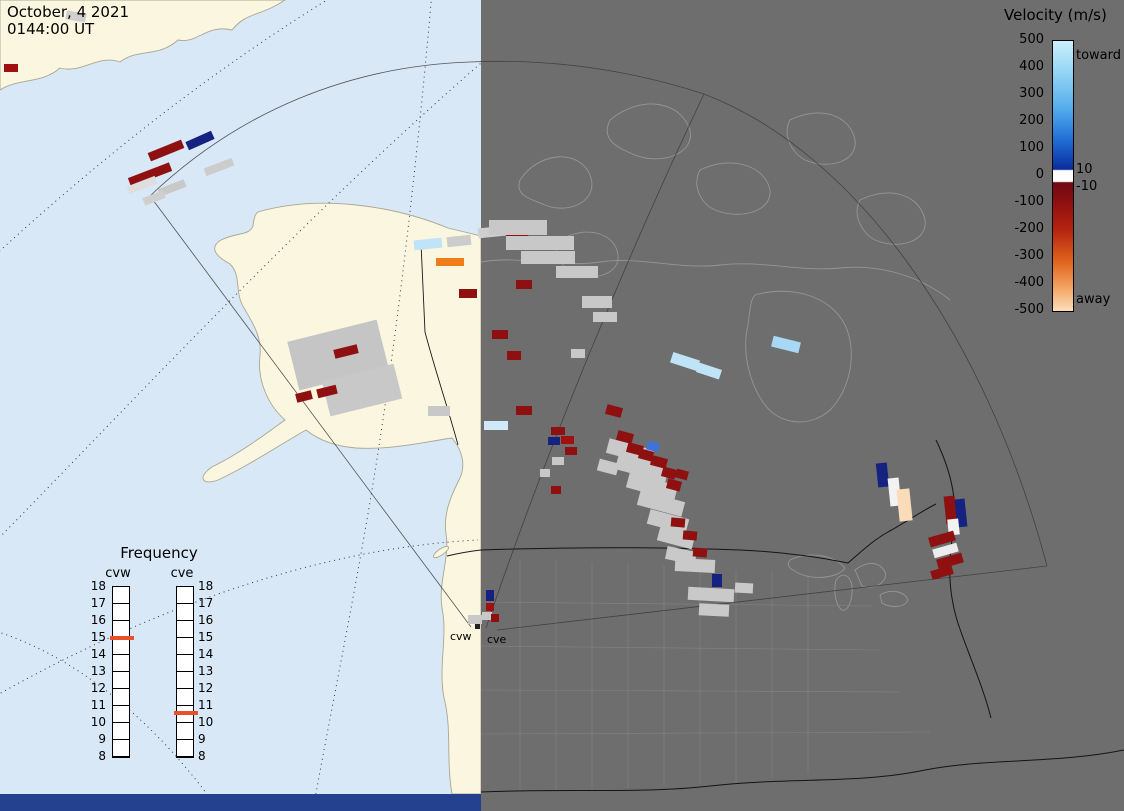 The height and width of the screenshot is (811, 1124). I want to click on night-ocean-band, so click(240, 802).